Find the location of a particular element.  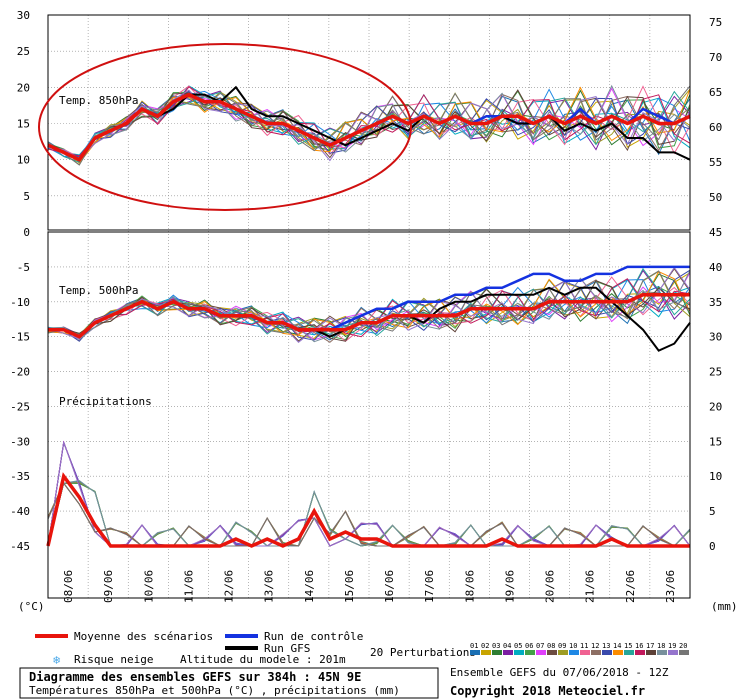

mean-850-line is located at coordinates (369, 127).